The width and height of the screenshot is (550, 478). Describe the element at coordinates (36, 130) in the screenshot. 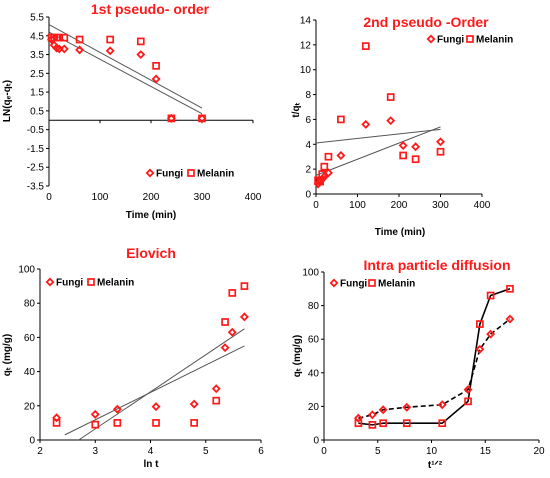

I see `y-tick-label: -0.5` at that location.